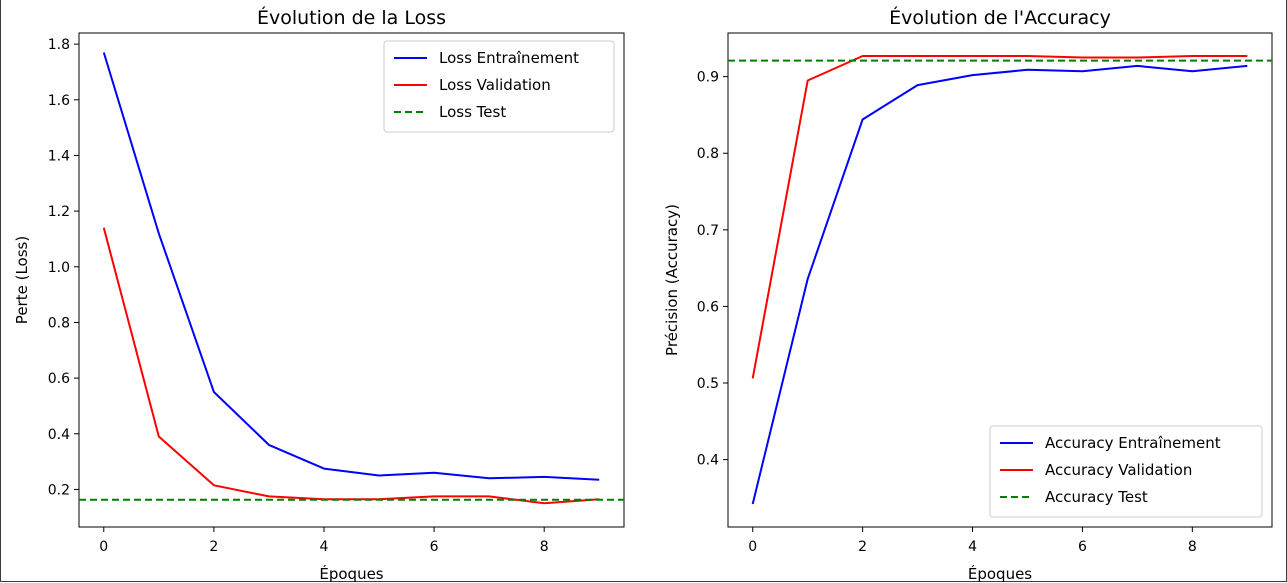 Image resolution: width=1287 pixels, height=583 pixels. Describe the element at coordinates (708, 307) in the screenshot. I see `accuracy-y-tick-label: 0.6` at that location.